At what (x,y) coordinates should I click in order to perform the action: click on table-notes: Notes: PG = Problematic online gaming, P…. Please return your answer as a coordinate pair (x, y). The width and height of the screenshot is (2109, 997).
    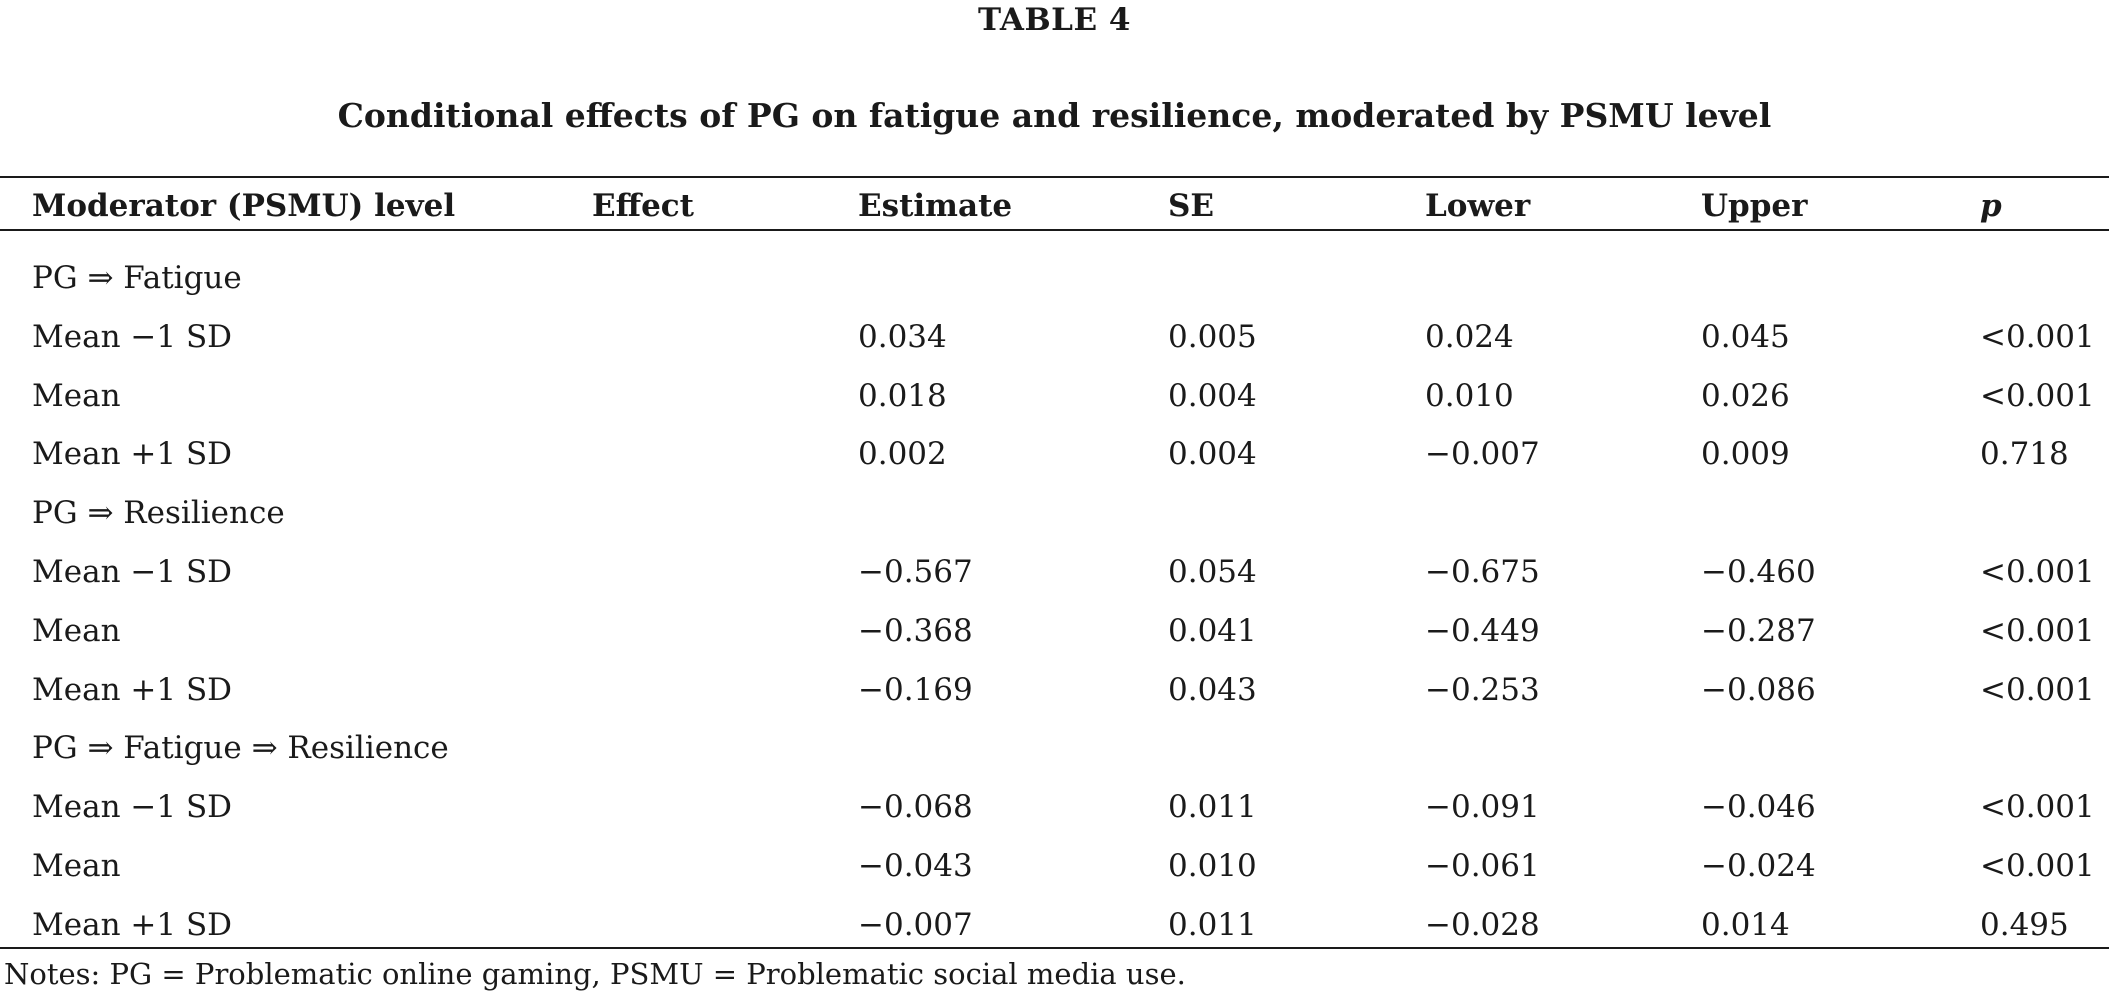
    Looking at the image, I should click on (595, 974).